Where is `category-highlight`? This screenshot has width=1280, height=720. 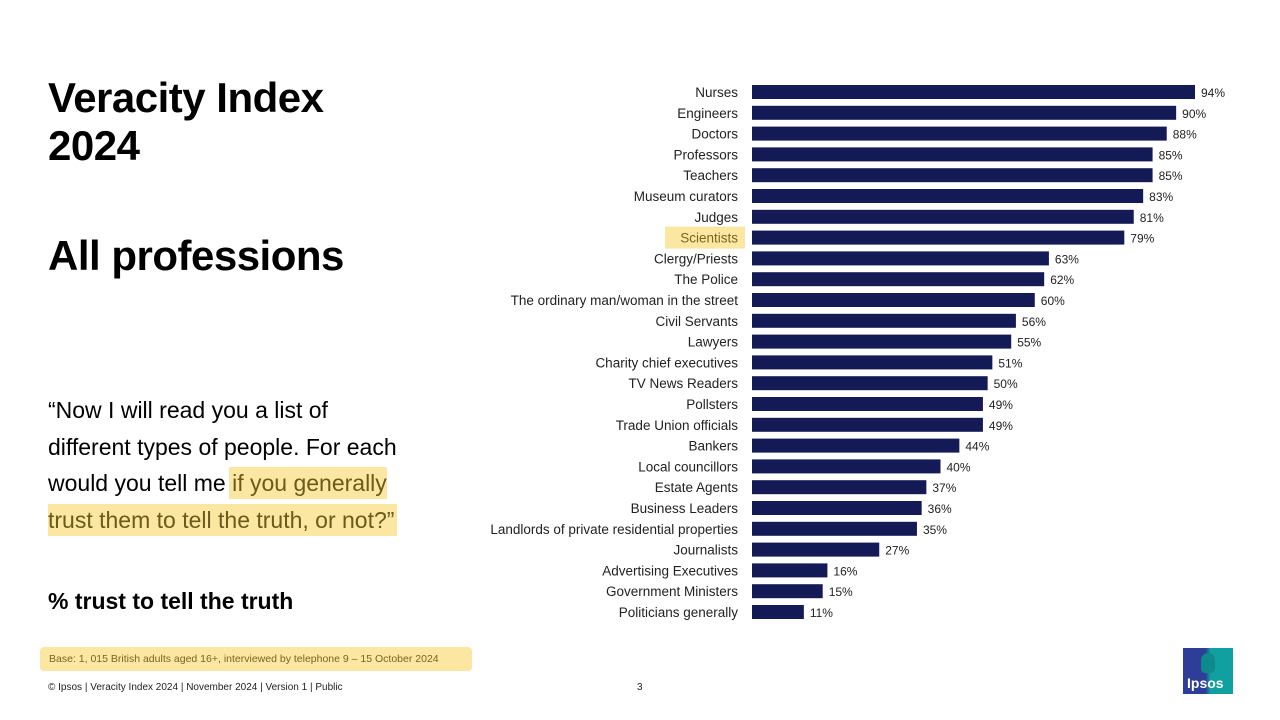 category-highlight is located at coordinates (705, 237).